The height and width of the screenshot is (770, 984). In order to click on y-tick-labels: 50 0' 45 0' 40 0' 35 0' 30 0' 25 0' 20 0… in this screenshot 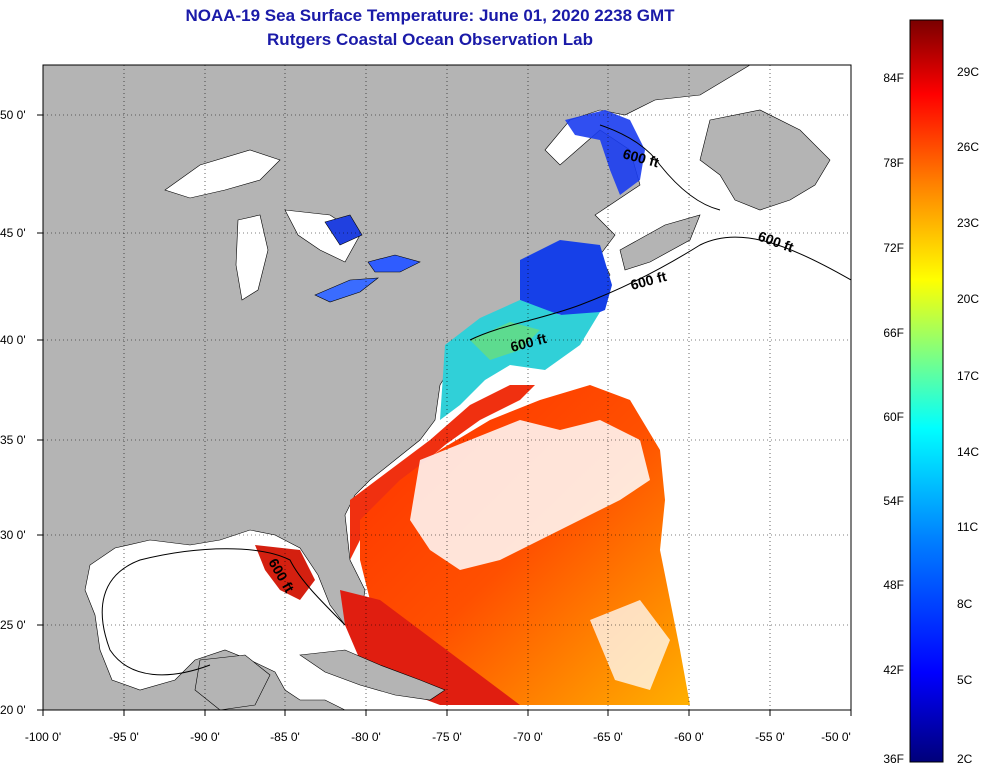, I will do `click(13, 412)`.